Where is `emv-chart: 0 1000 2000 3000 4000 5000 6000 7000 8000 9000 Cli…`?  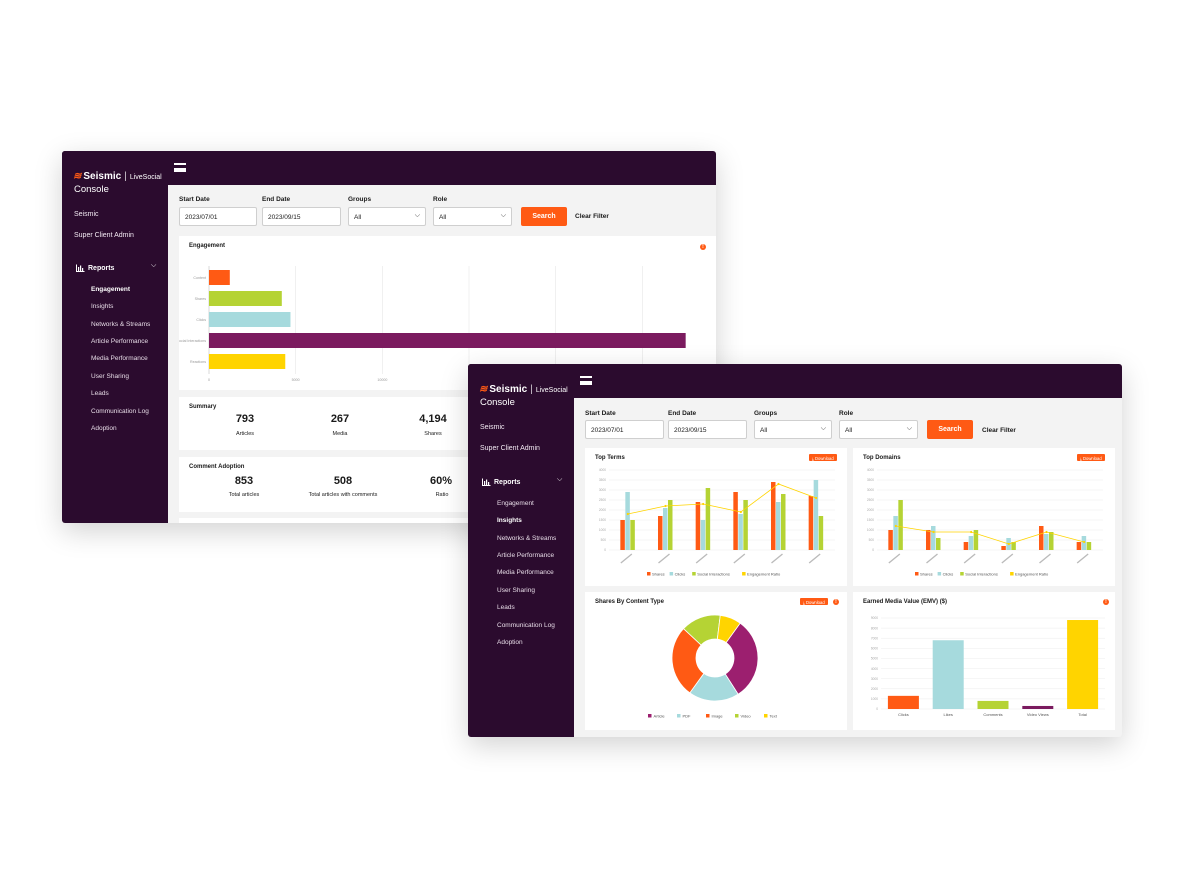
emv-chart: 0 1000 2000 3000 4000 5000 6000 7000 8000 9000 Cli… is located at coordinates (988, 666).